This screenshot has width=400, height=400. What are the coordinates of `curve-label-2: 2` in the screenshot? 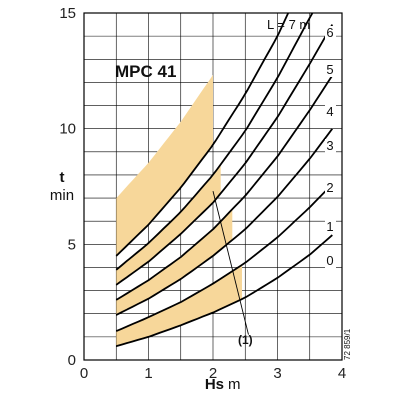 It's located at (329, 187).